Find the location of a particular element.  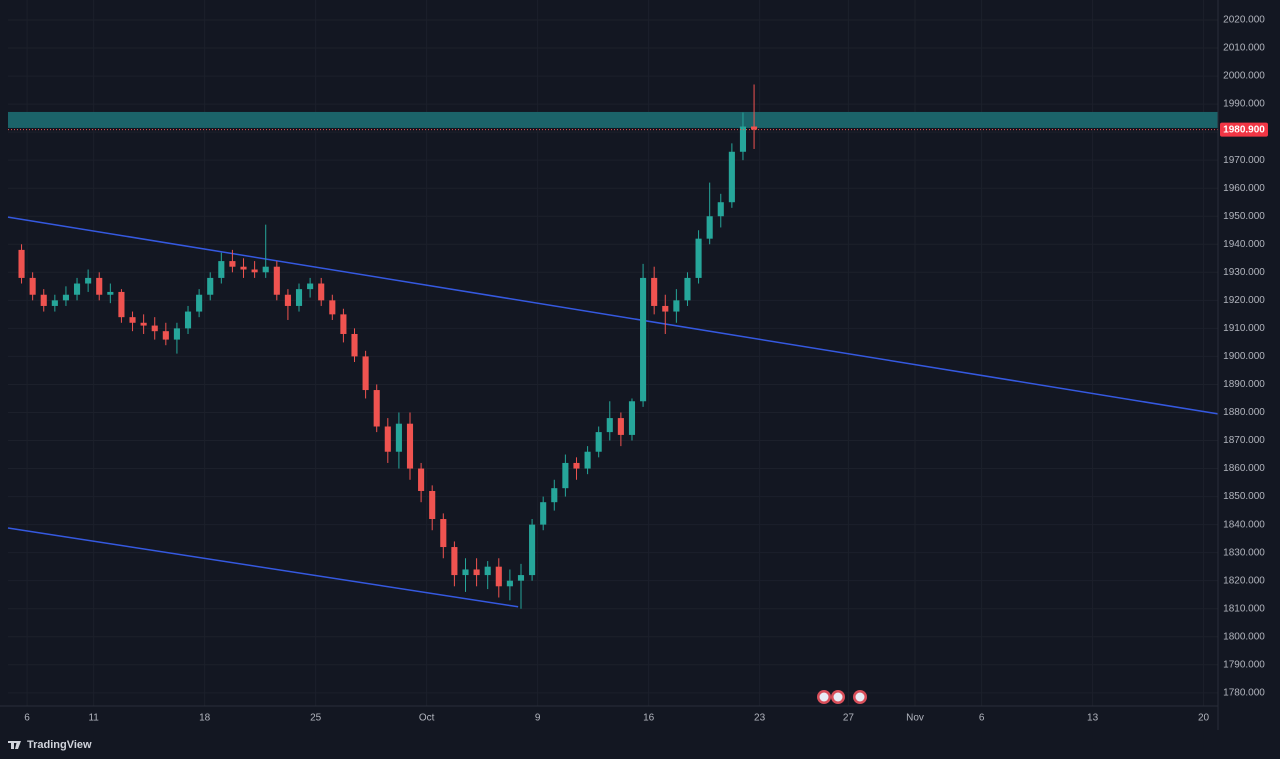

y-tick-label: 1850.000 is located at coordinates (1244, 496).